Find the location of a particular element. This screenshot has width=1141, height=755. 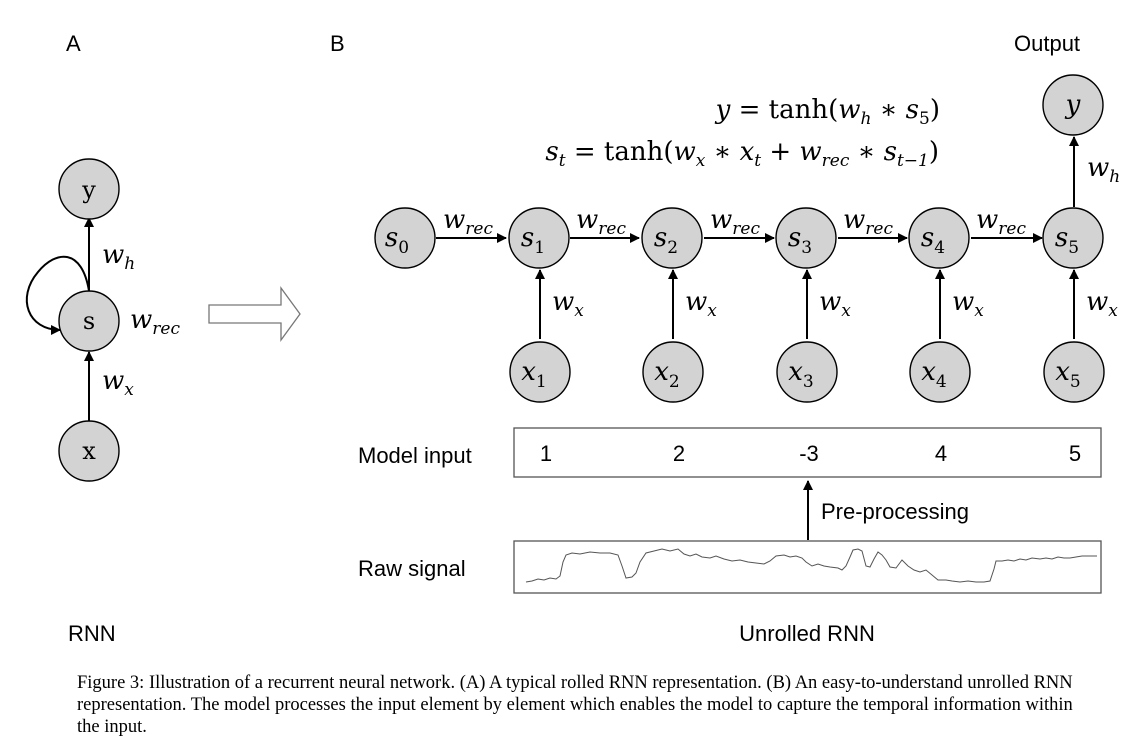

node-x2-label: x2 is located at coordinates (667, 374).